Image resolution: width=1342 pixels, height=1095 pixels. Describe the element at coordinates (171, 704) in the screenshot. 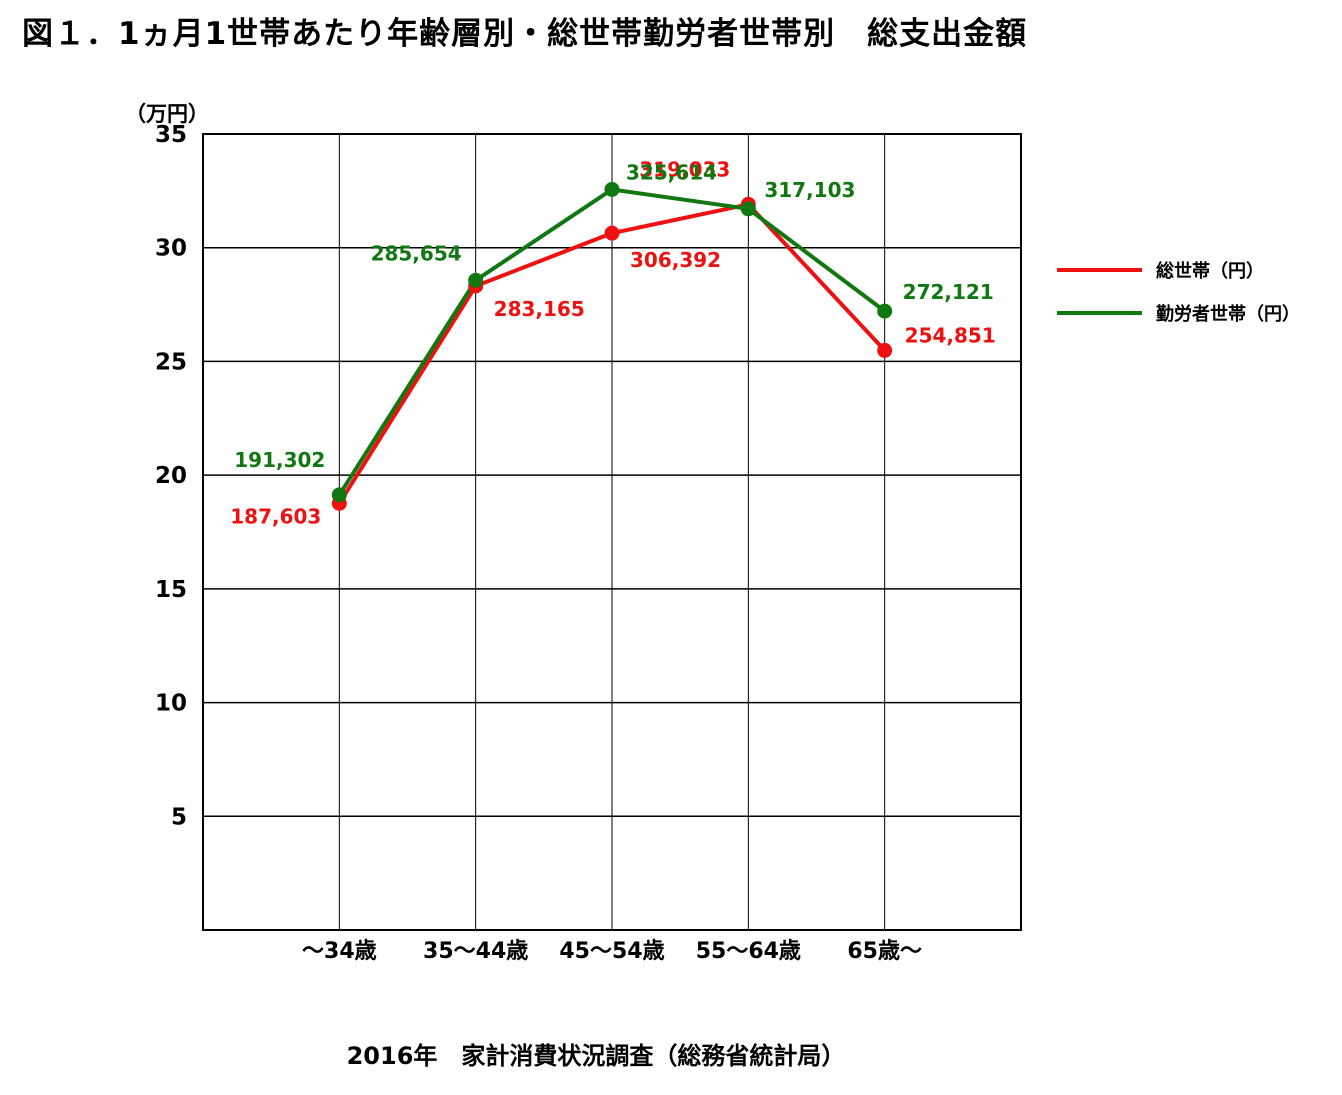

I see `y-tick-label: 10` at that location.